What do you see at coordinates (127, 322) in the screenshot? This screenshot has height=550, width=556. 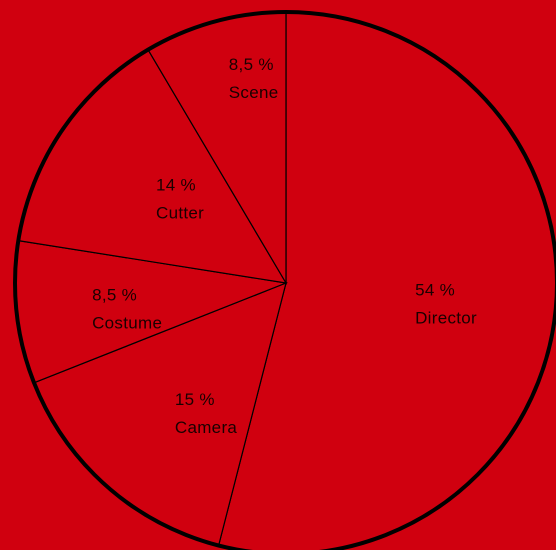 I see `slice-name-label-costume: Costume` at bounding box center [127, 322].